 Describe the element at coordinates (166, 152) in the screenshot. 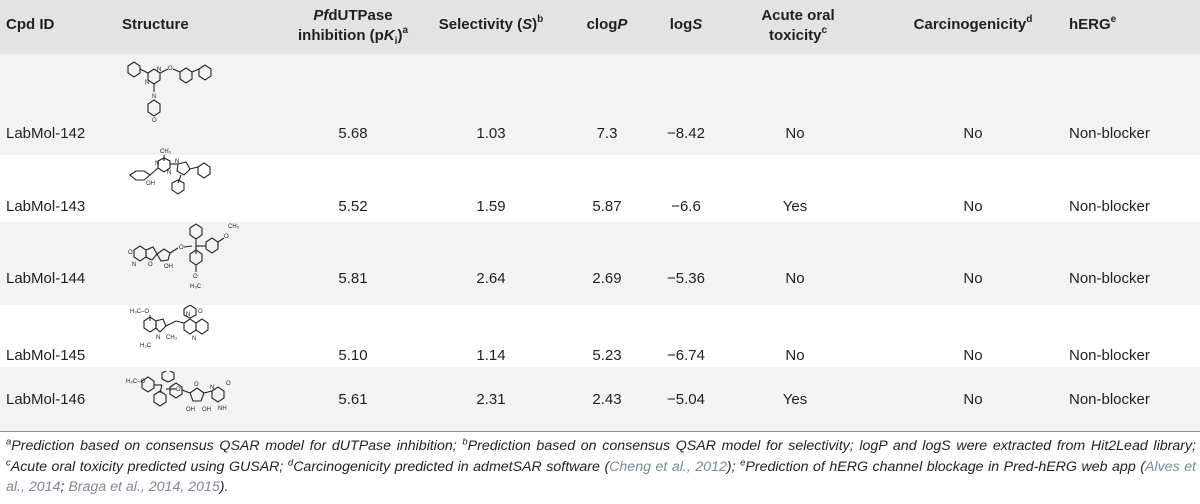

I see `svg-text: CH₃` at that location.